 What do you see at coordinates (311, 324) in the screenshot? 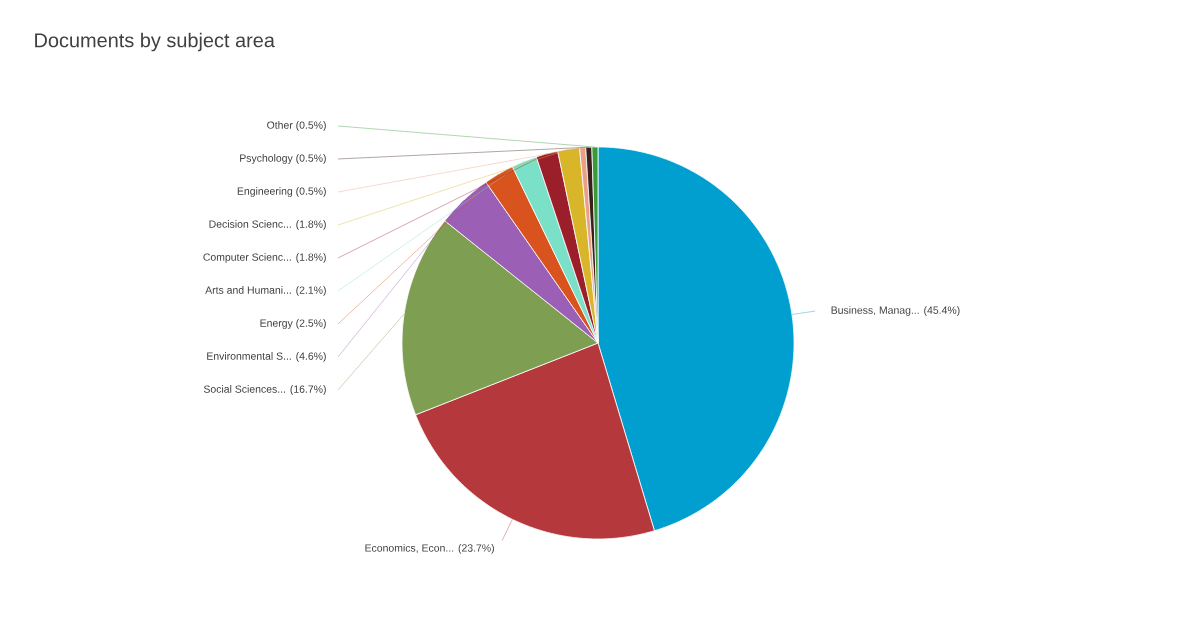
I see `data-label: (2.5%)` at bounding box center [311, 324].